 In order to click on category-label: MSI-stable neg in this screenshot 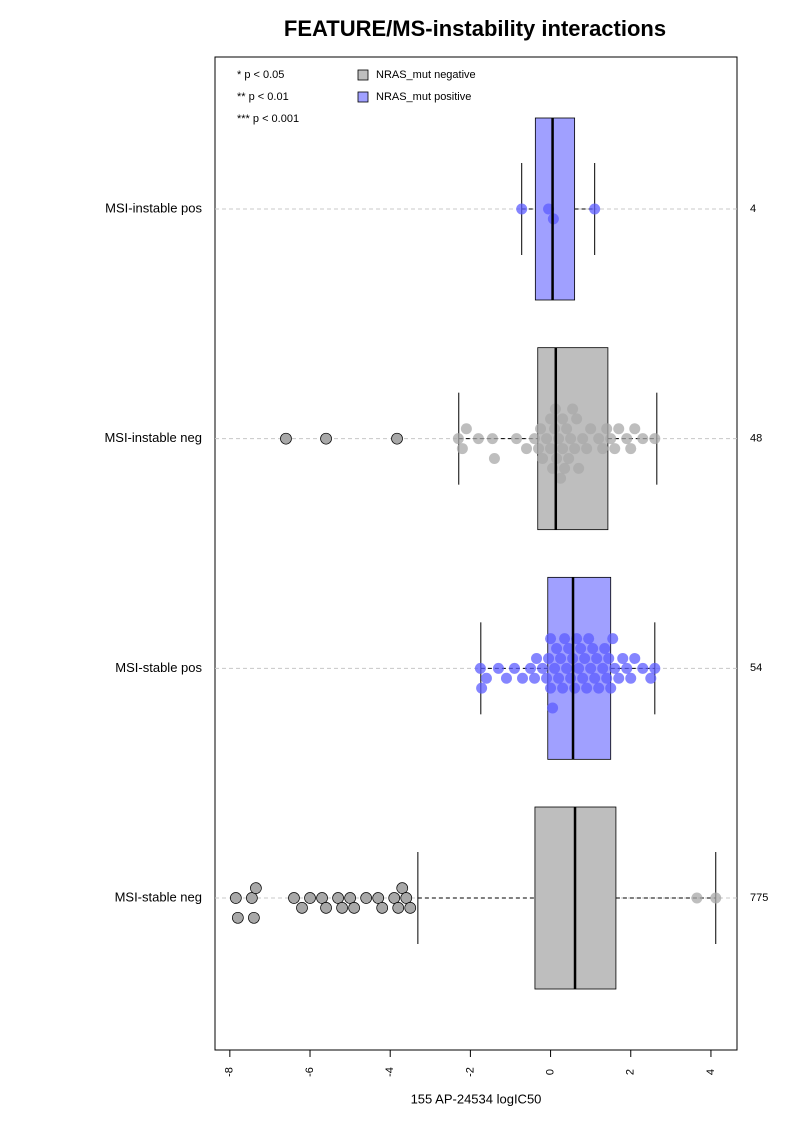, I will do `click(158, 896)`.